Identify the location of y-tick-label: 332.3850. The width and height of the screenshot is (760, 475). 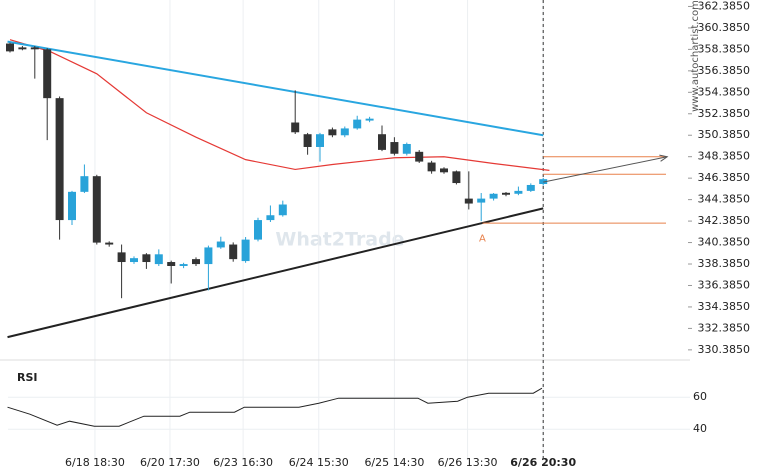
(724, 327).